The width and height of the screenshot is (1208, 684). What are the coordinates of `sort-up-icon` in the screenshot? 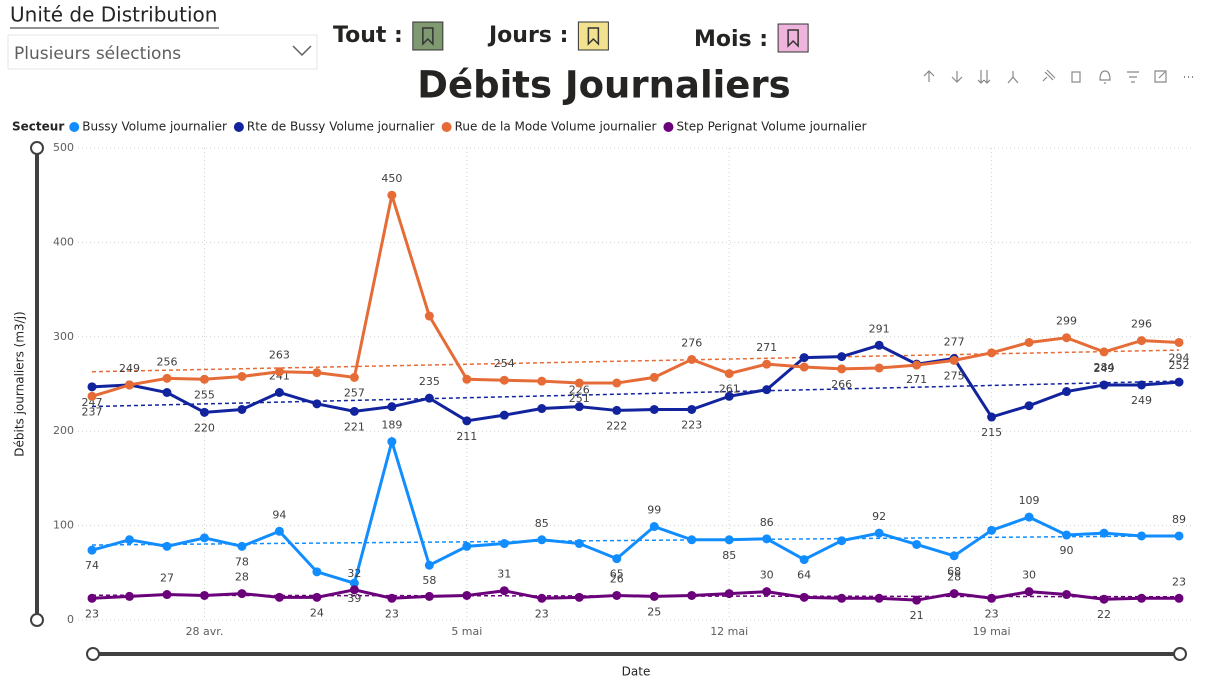 It's located at (929, 76).